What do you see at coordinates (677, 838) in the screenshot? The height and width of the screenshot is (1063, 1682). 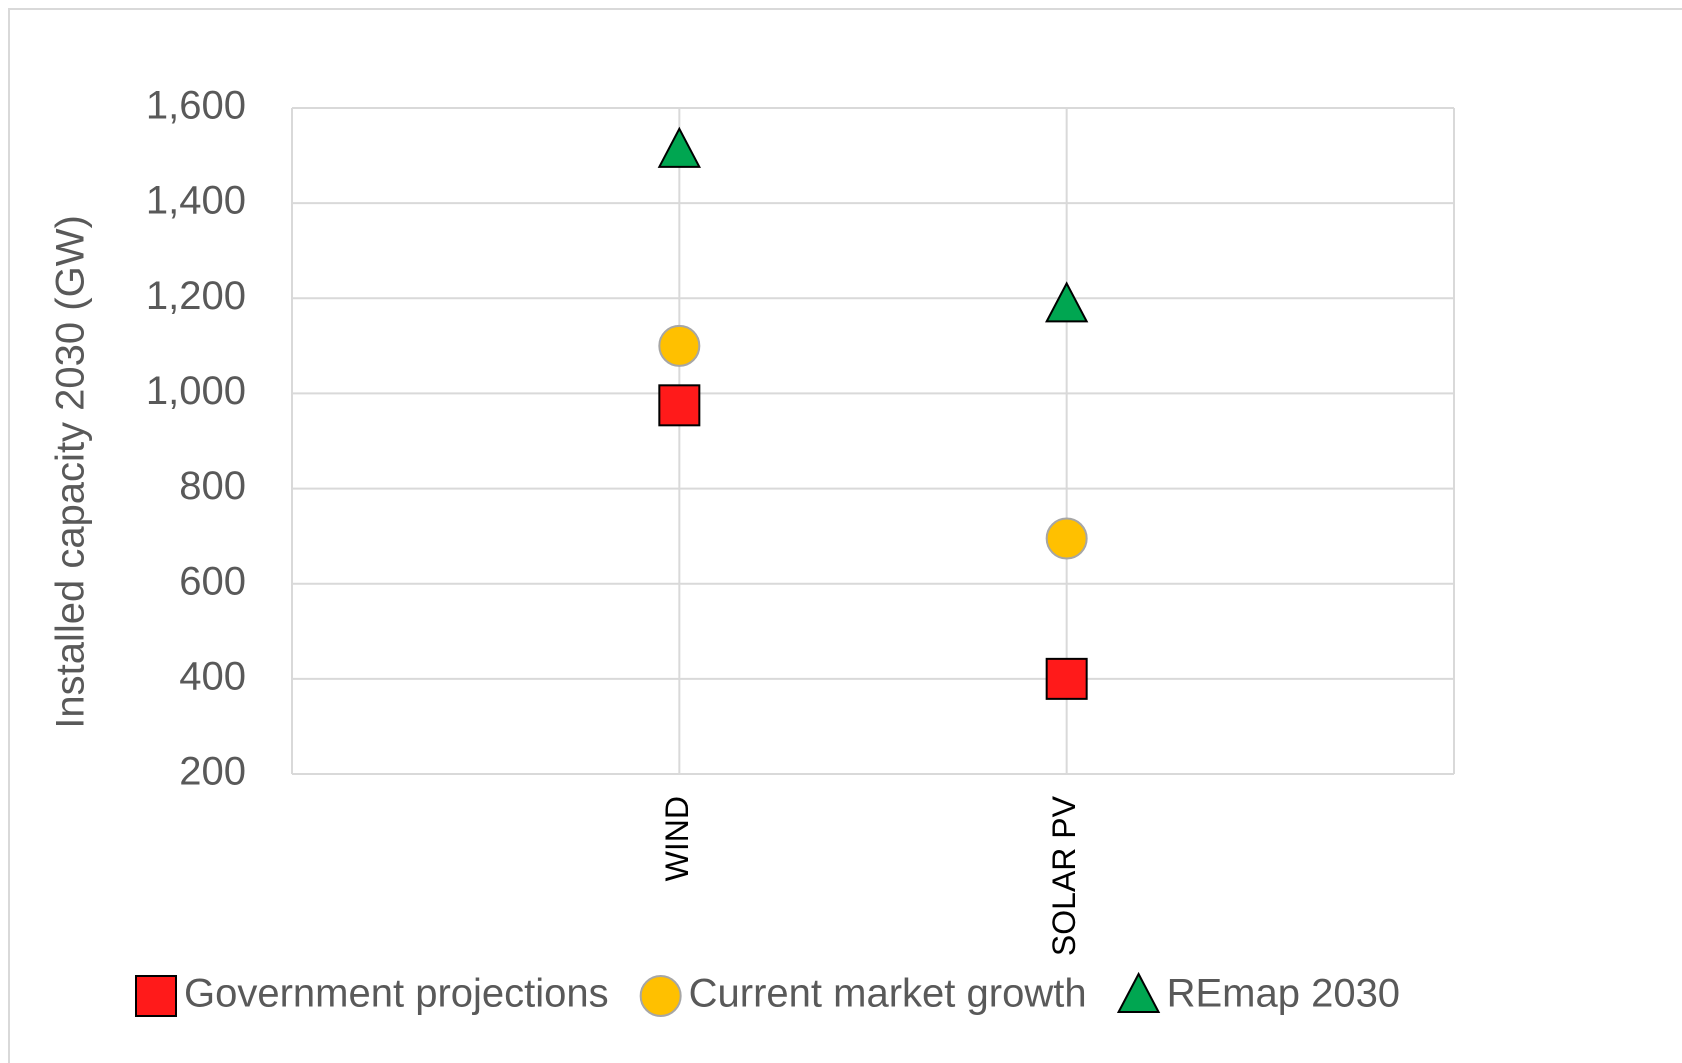 I see `x-tick-label: WIND` at bounding box center [677, 838].